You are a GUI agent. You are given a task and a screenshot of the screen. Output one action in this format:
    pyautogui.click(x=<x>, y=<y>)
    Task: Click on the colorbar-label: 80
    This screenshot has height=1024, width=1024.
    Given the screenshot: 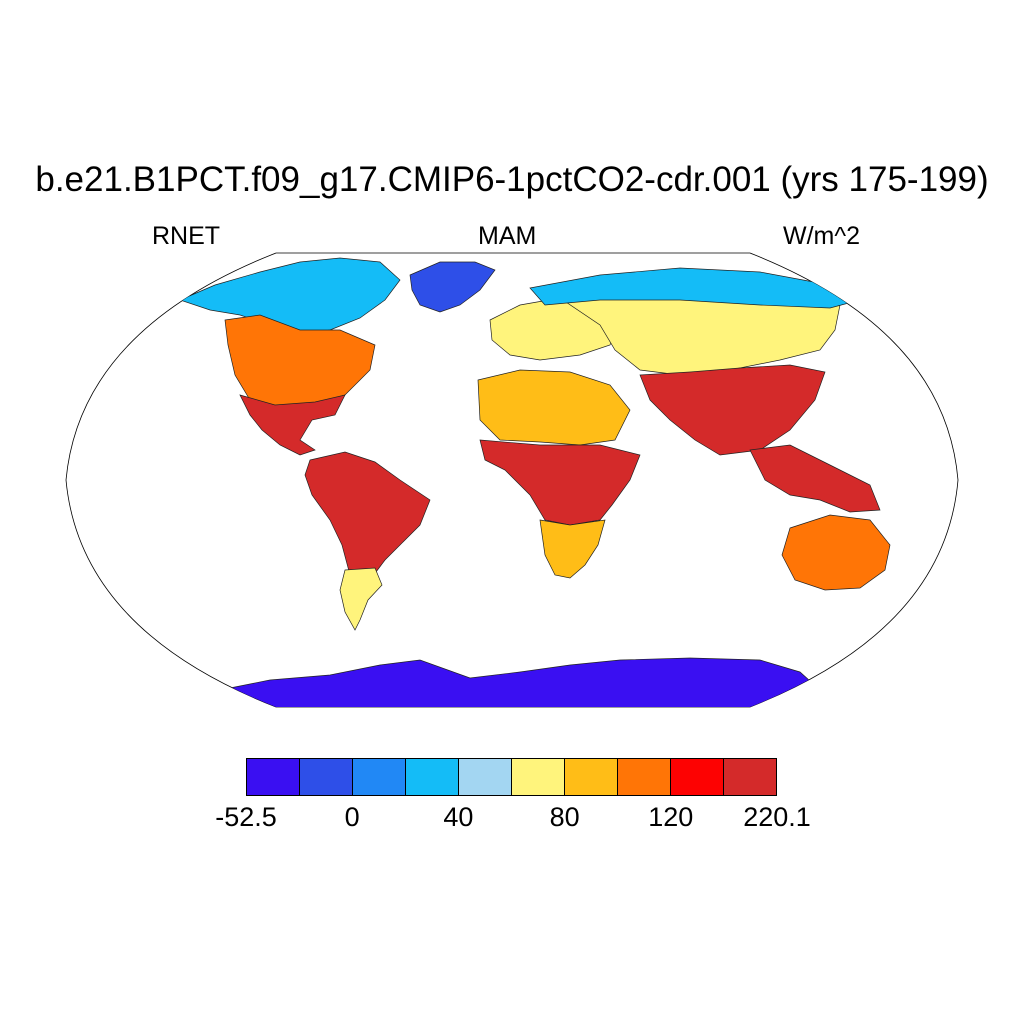 What is the action you would take?
    pyautogui.click(x=564, y=817)
    